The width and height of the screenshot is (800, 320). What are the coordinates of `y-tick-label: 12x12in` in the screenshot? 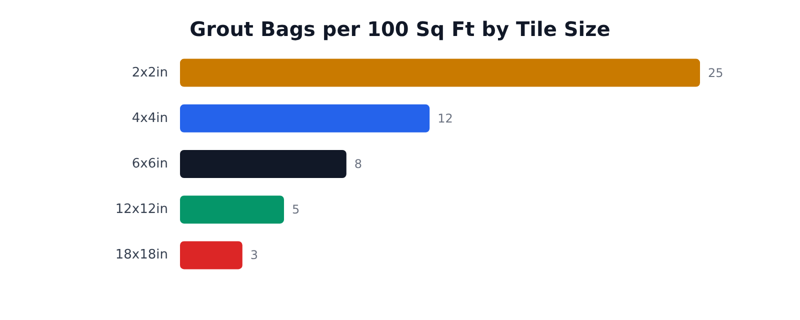 It's located at (141, 210).